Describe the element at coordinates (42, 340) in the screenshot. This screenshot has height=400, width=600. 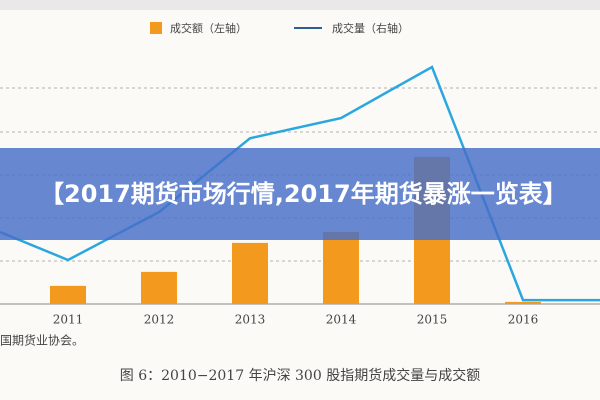
I see `source: 国期货业协会。` at that location.